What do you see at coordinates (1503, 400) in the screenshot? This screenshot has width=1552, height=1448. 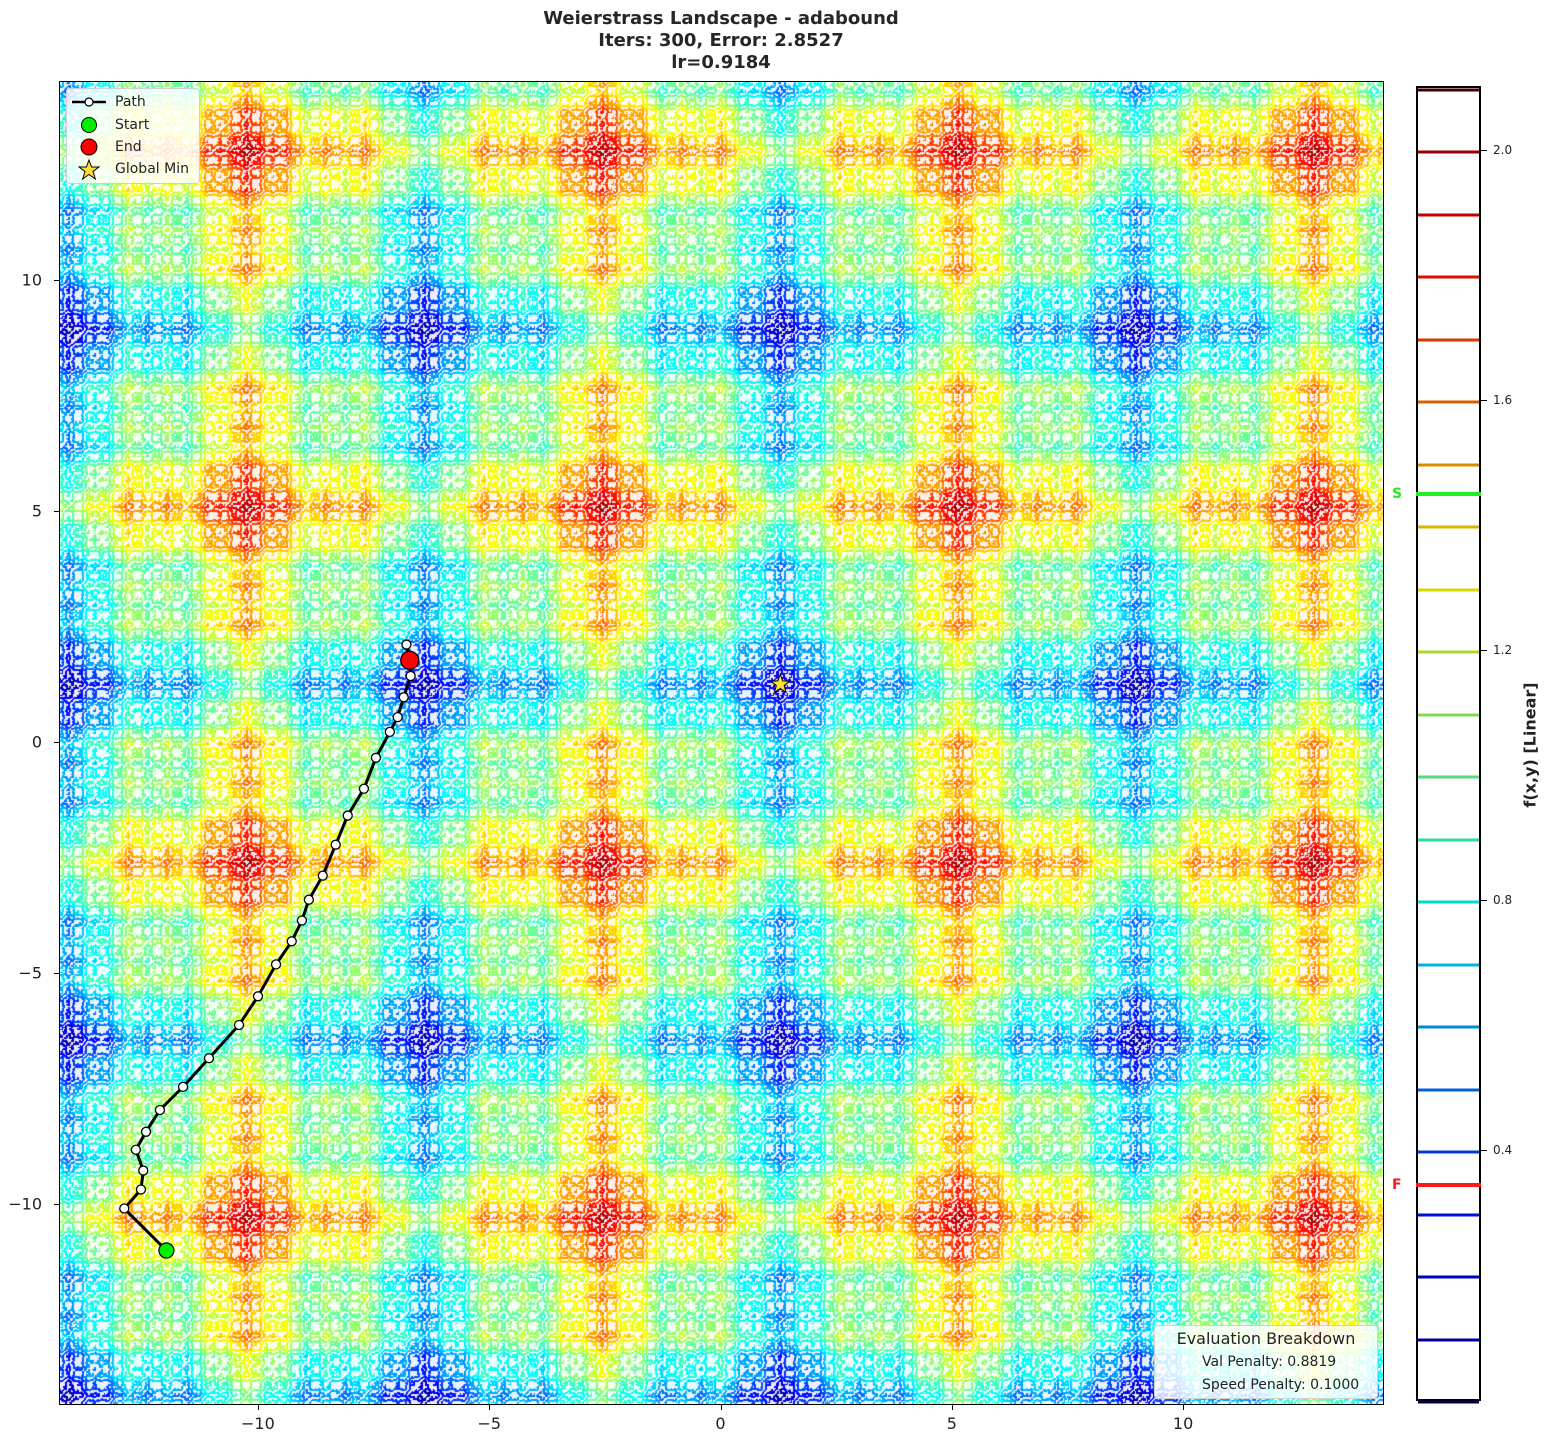 I see `colorbar-tick-label: 1.6` at bounding box center [1503, 400].